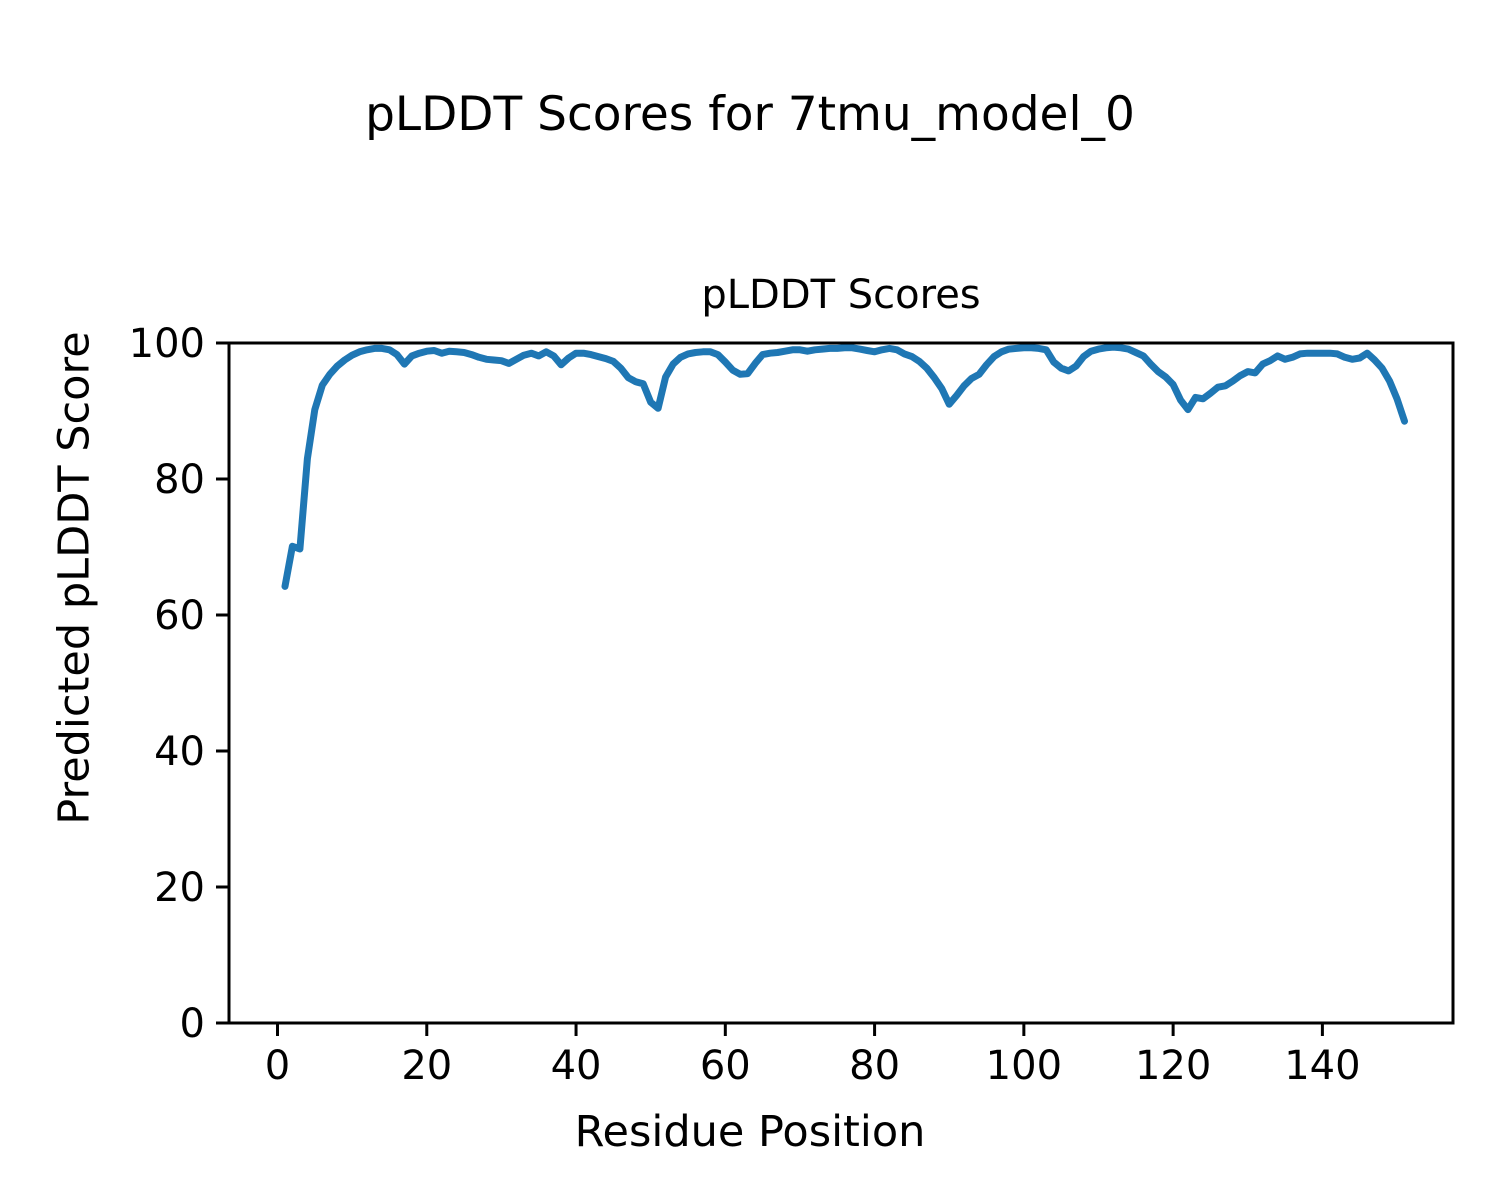 This screenshot has height=1200, width=1500. Describe the element at coordinates (874, 1066) in the screenshot. I see `x-tick-label: 80` at that location.